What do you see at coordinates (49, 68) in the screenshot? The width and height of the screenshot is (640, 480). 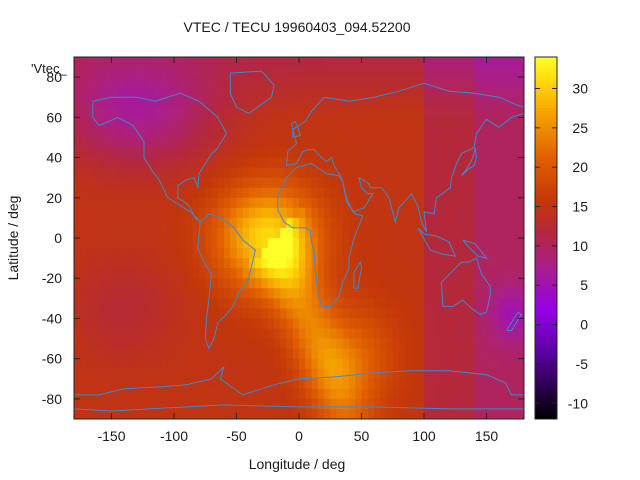 I see `legend-label: 'Vtec_` at bounding box center [49, 68].